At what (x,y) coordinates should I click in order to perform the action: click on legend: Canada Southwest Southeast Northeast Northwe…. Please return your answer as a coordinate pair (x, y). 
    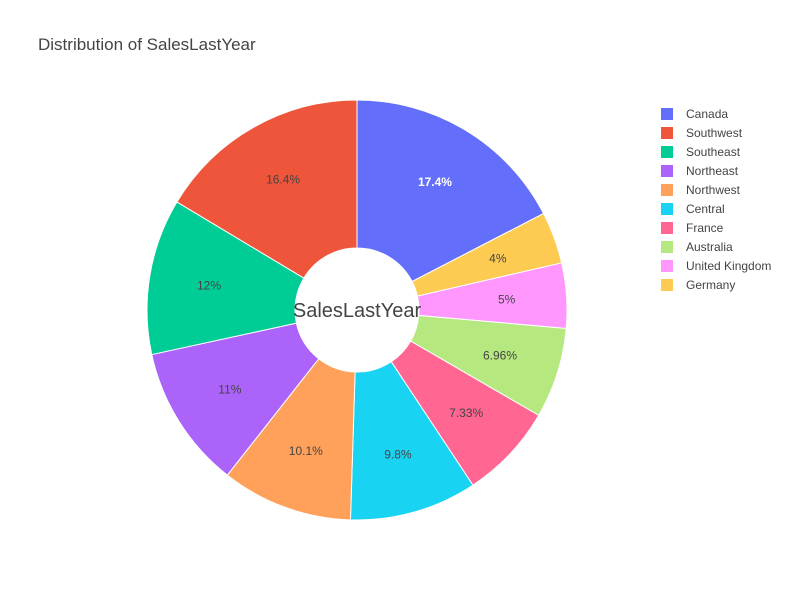
    Looking at the image, I should click on (716, 199).